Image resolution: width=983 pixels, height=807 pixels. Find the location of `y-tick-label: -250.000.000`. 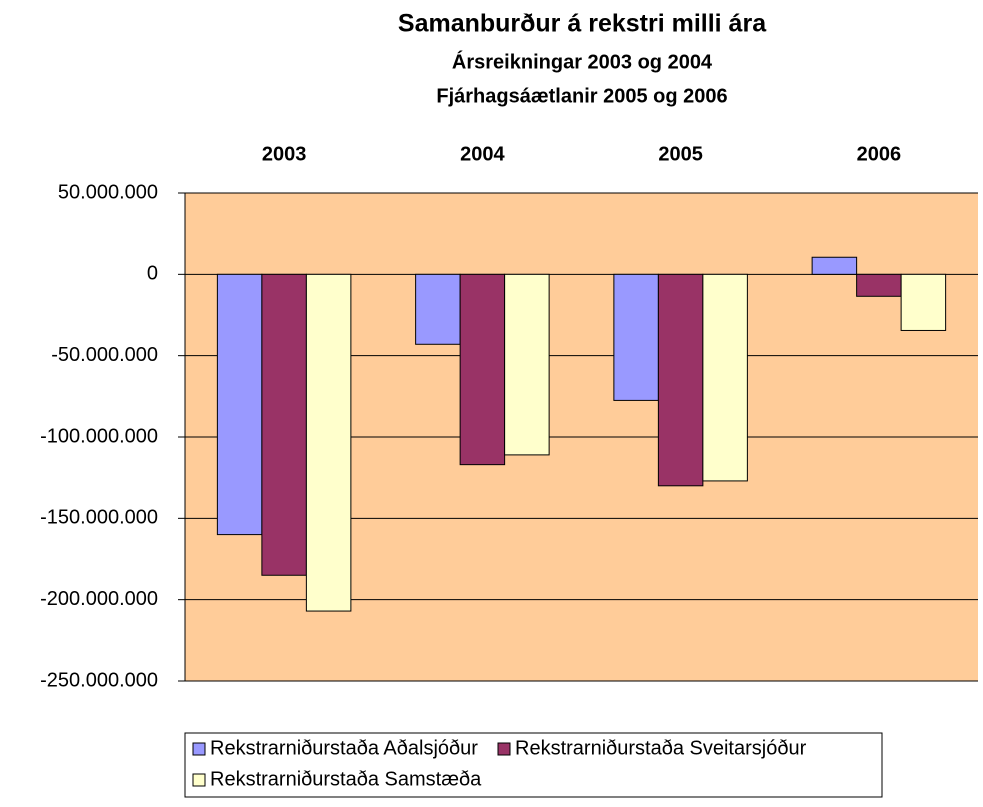

y-tick-label: -250.000.000 is located at coordinates (99, 680).